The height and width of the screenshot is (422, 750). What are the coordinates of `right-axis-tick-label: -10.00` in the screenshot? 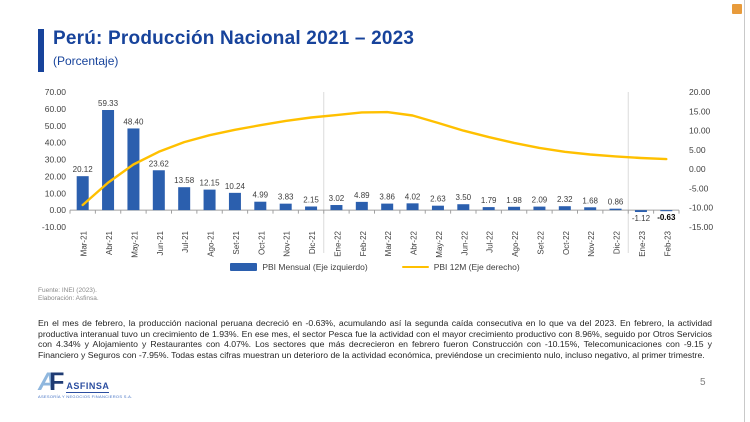 It's located at (701, 208).